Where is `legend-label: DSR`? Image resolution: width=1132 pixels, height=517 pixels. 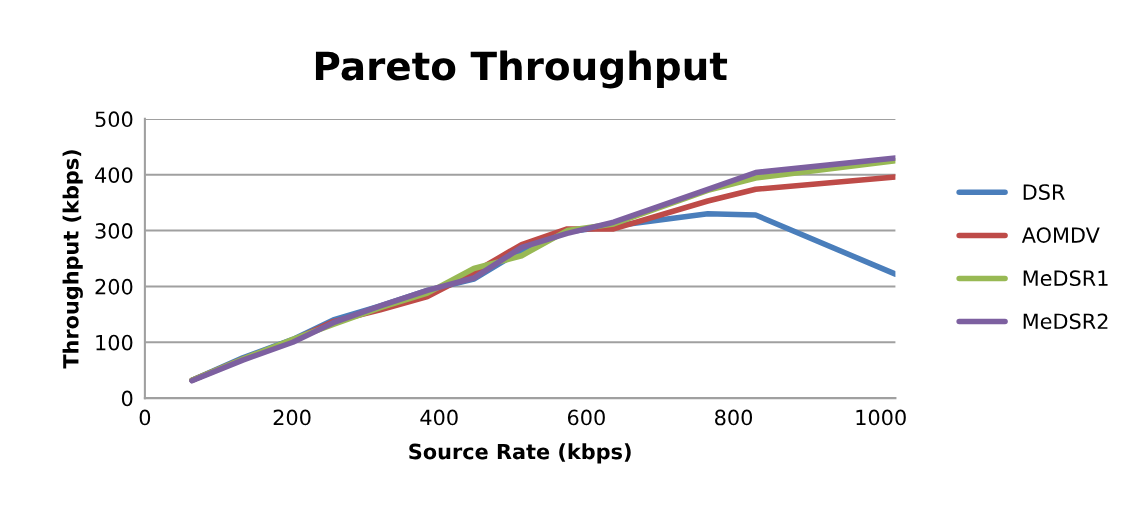 legend-label: DSR is located at coordinates (1044, 192).